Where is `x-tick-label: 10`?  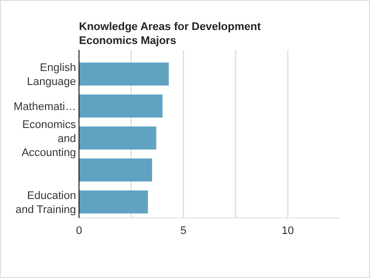
x-tick-label: 10 is located at coordinates (288, 231).